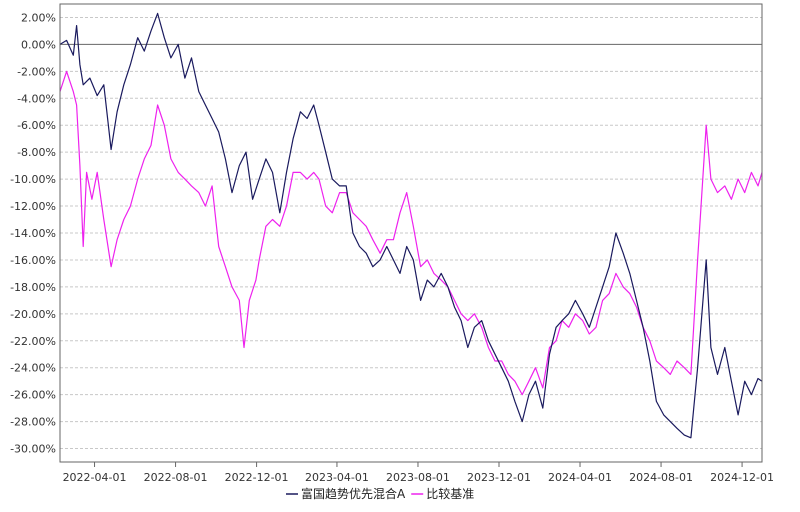  Describe the element at coordinates (661, 477) in the screenshot. I see `x-tick-label: 2024-08-01` at that location.